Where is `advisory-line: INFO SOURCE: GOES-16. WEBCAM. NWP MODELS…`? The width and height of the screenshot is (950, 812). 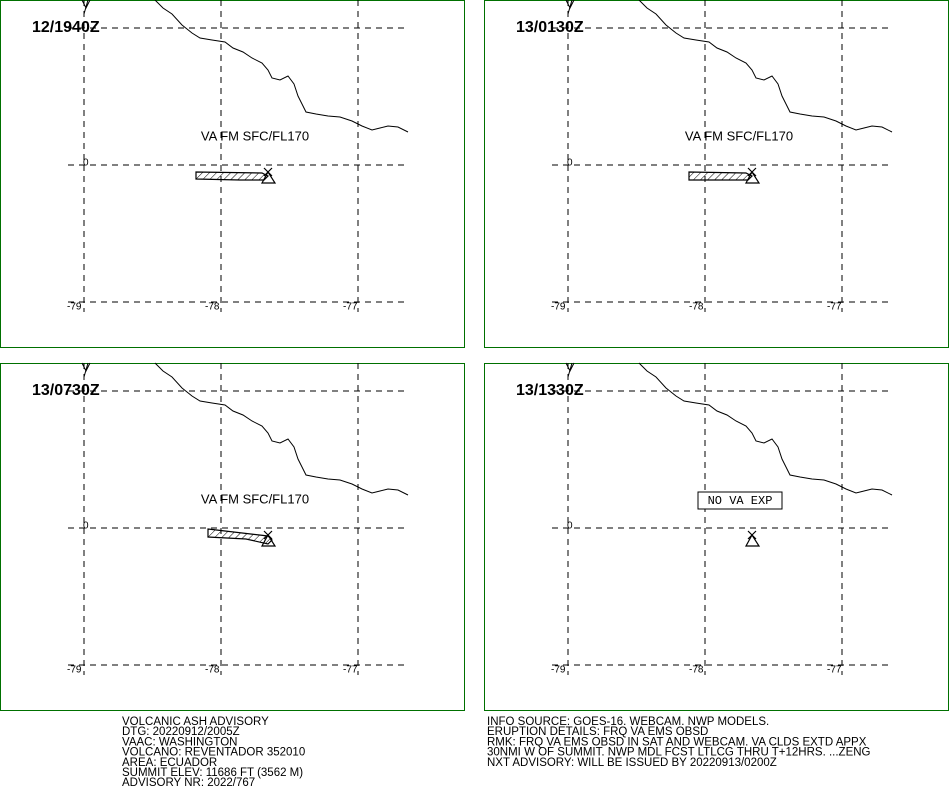 advisory-line: INFO SOURCE: GOES-16. WEBCAM. NWP MODELS… is located at coordinates (628, 722).